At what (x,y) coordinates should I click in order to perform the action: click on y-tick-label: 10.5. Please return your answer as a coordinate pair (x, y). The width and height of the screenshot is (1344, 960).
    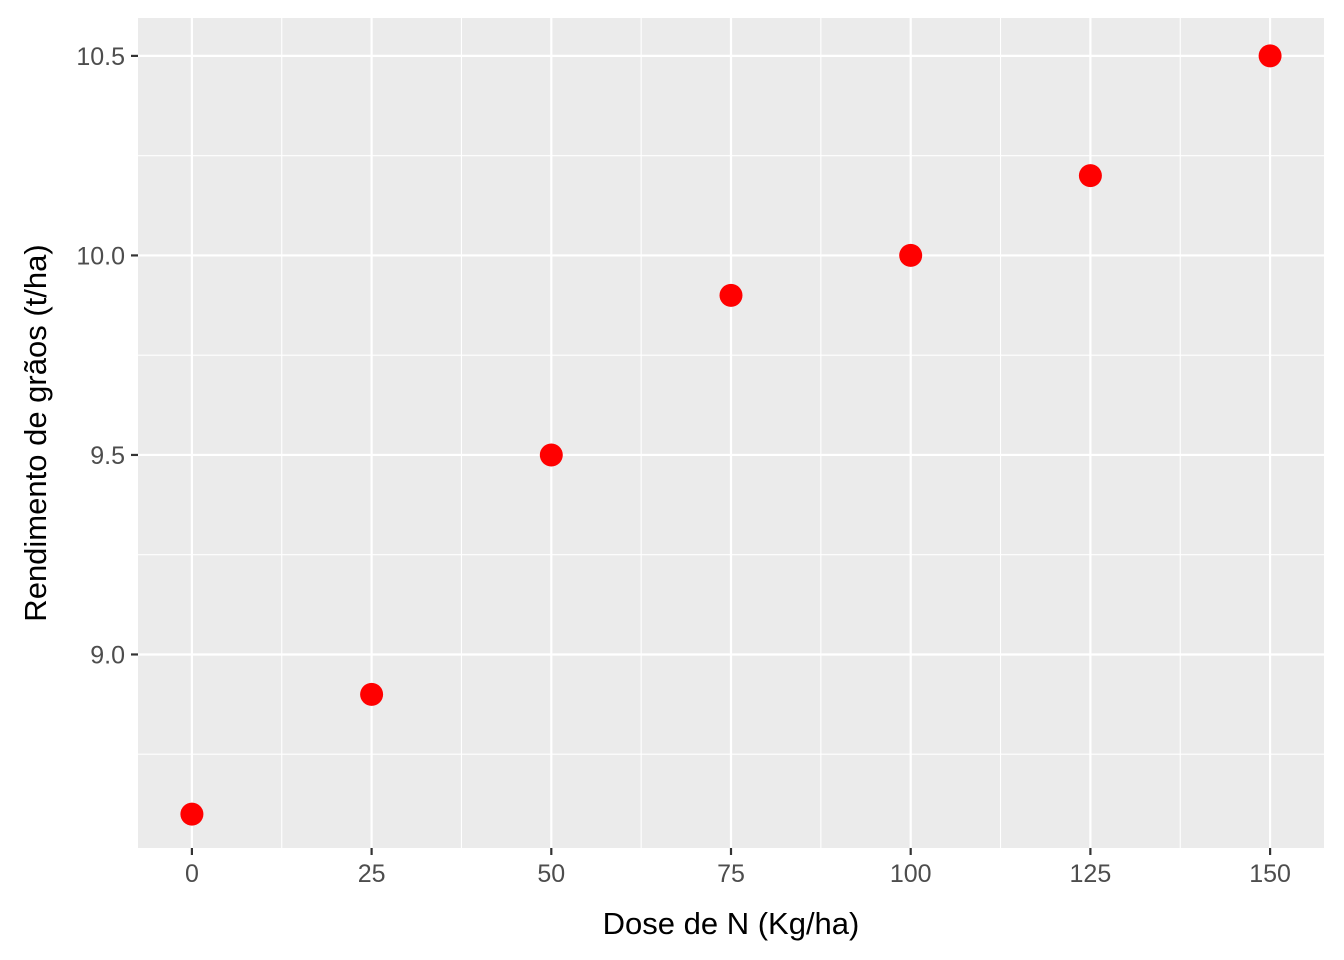
    Looking at the image, I should click on (100, 57).